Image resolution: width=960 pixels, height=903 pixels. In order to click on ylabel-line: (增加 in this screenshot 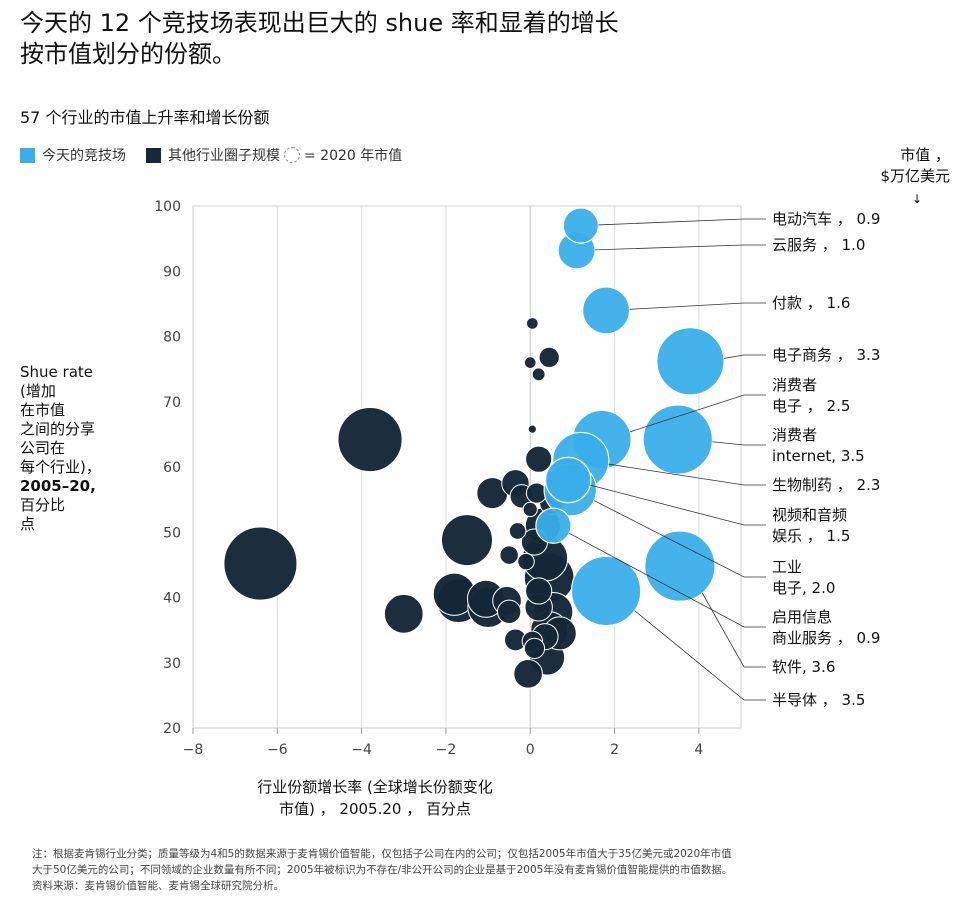, I will do `click(38, 391)`.